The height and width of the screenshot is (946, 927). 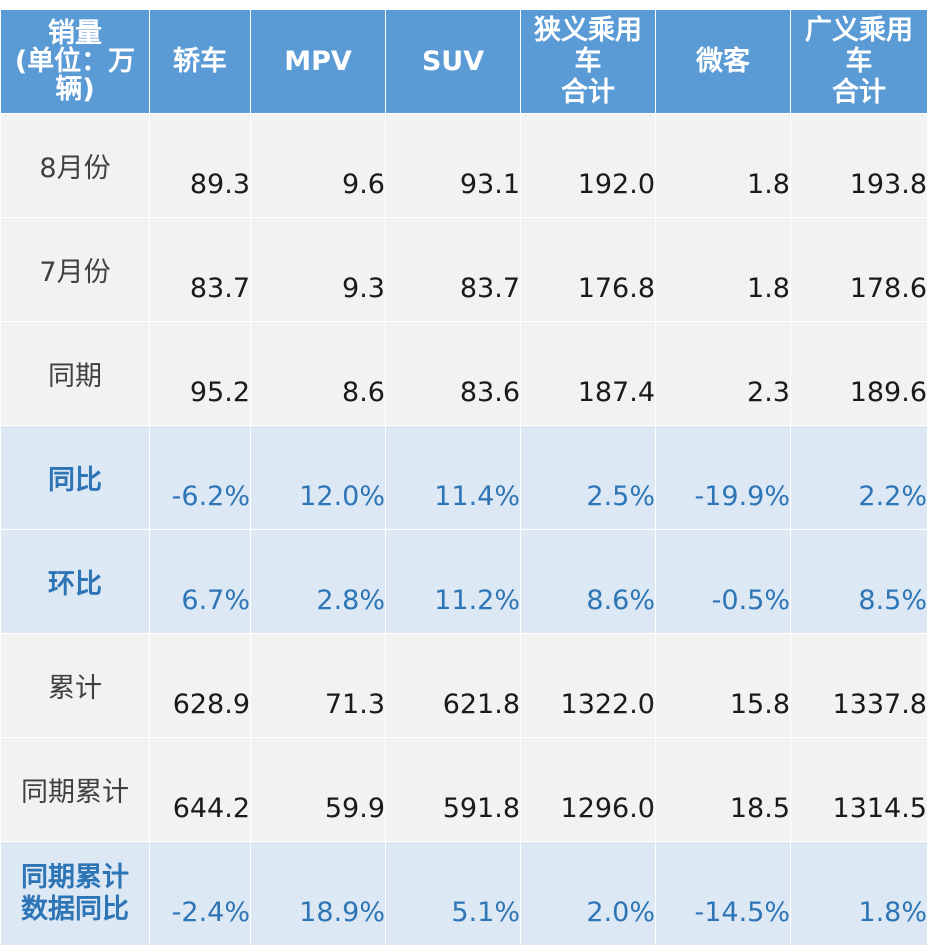 I want to click on header-line: 广义乘用, so click(x=859, y=30).